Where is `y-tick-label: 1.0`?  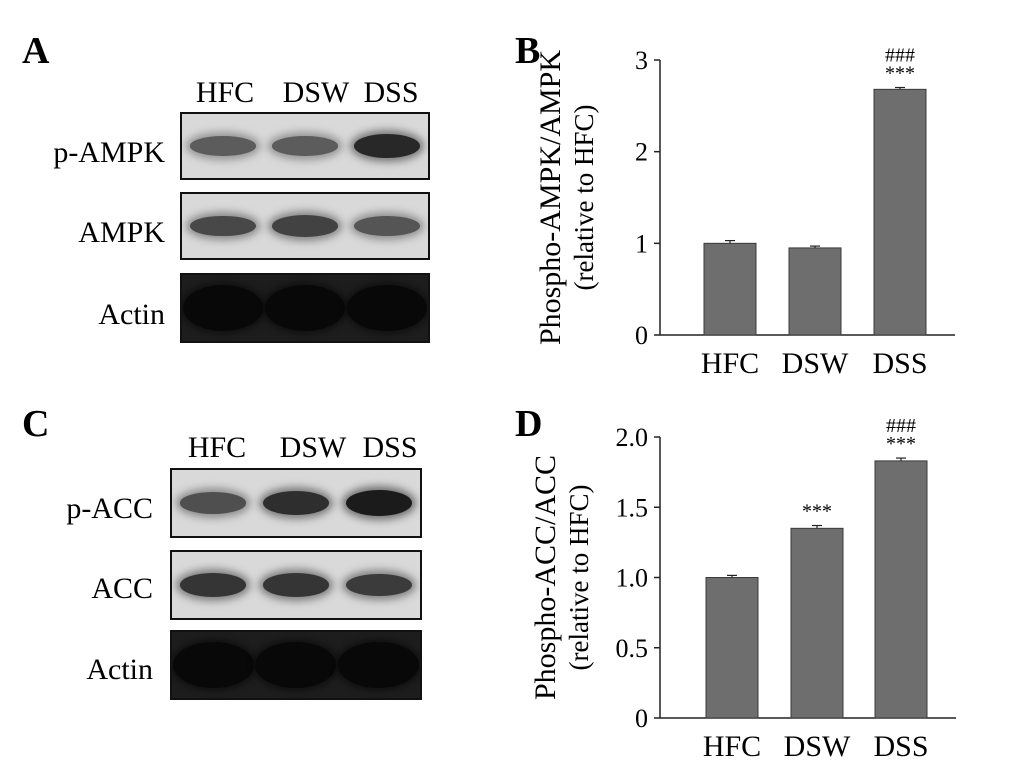
y-tick-label: 1.0 is located at coordinates (632, 578).